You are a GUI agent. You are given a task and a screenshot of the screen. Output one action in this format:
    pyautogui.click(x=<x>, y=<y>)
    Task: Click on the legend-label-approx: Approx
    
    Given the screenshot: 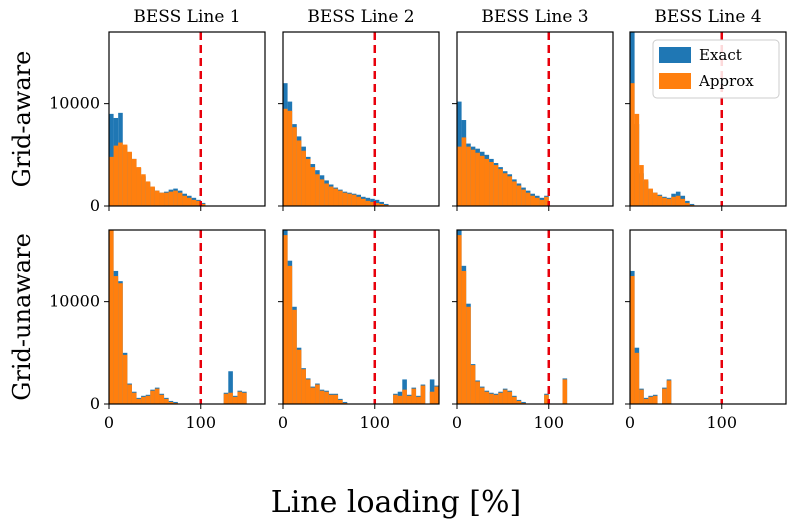 What is the action you would take?
    pyautogui.click(x=726, y=81)
    